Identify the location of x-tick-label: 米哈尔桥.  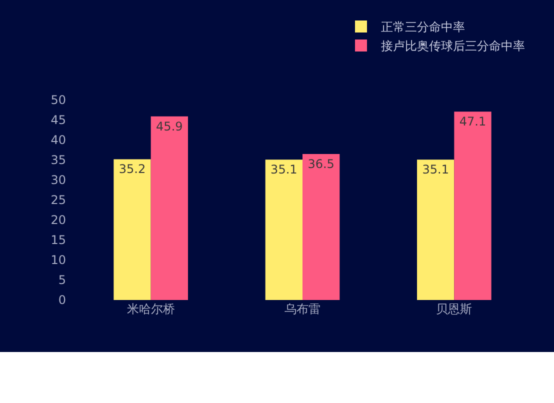
(150, 309).